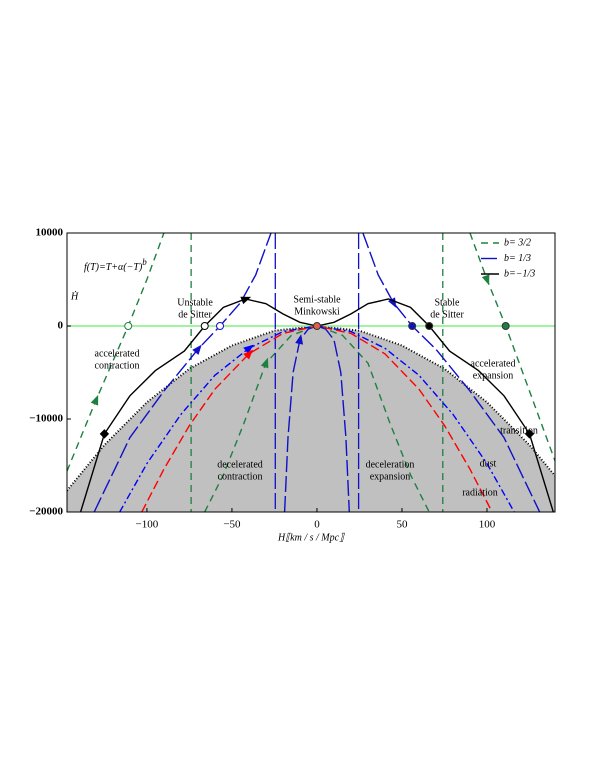 This screenshot has height=770, width=595. I want to click on x-axis-label: H⟦km / s / Mpc⟧, so click(311, 537).